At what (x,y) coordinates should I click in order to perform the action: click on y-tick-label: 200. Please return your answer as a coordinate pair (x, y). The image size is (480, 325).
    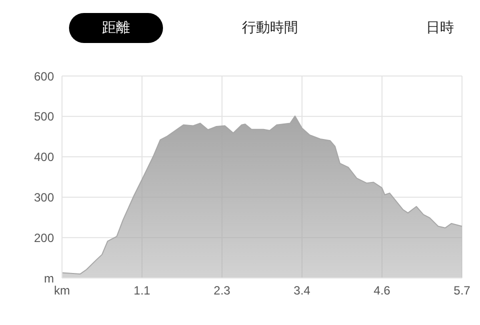
    Looking at the image, I should click on (44, 237).